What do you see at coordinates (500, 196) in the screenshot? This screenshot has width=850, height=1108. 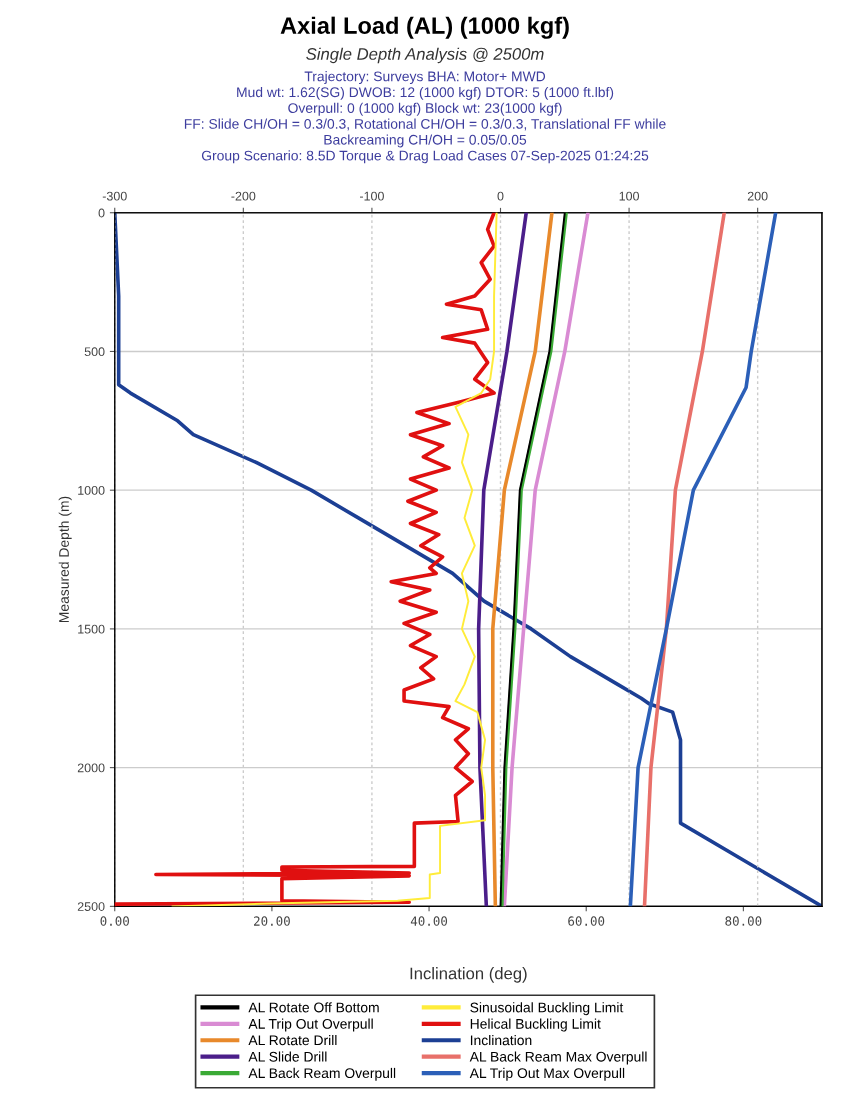 I see `x2-tick-label: 0` at bounding box center [500, 196].